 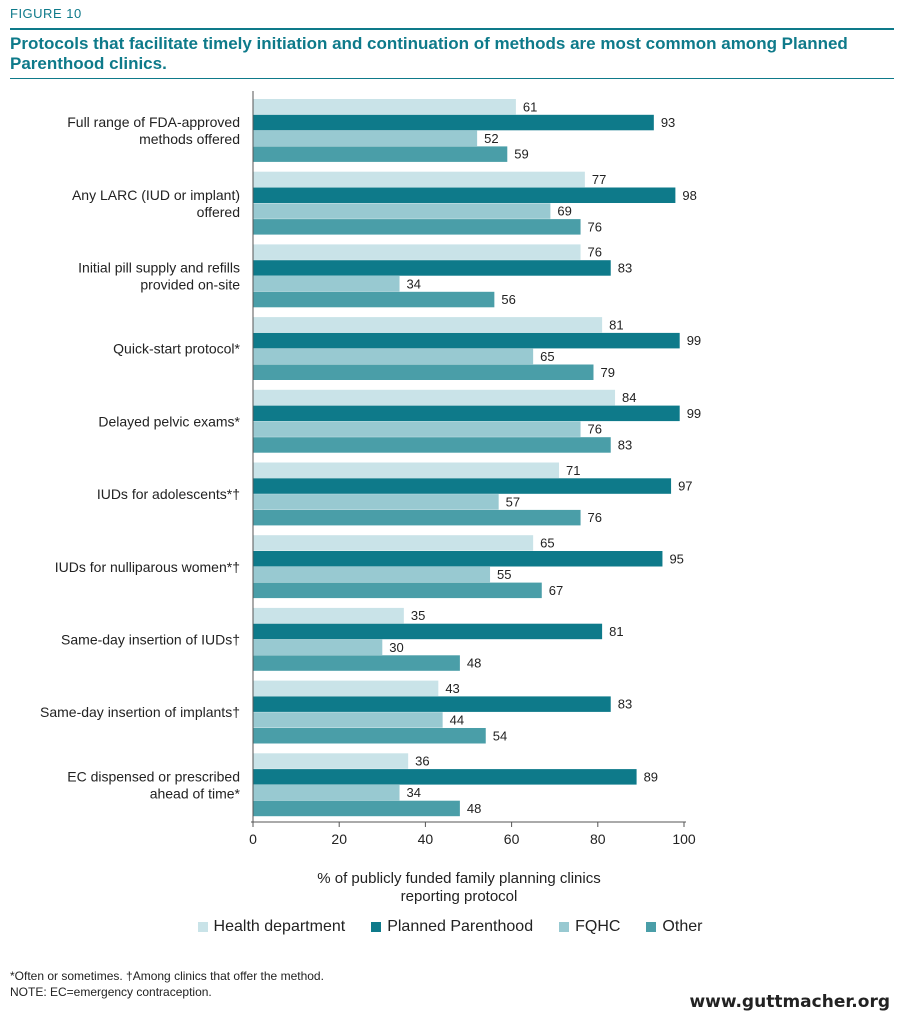 I want to click on value-label: 67, so click(x=556, y=590).